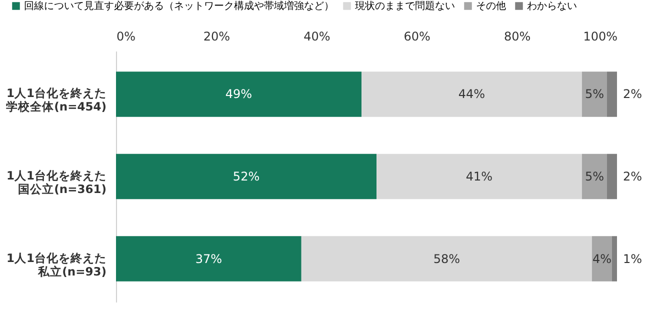 This screenshot has width=665, height=322. I want to click on x-tick-label: 80%, so click(517, 37).